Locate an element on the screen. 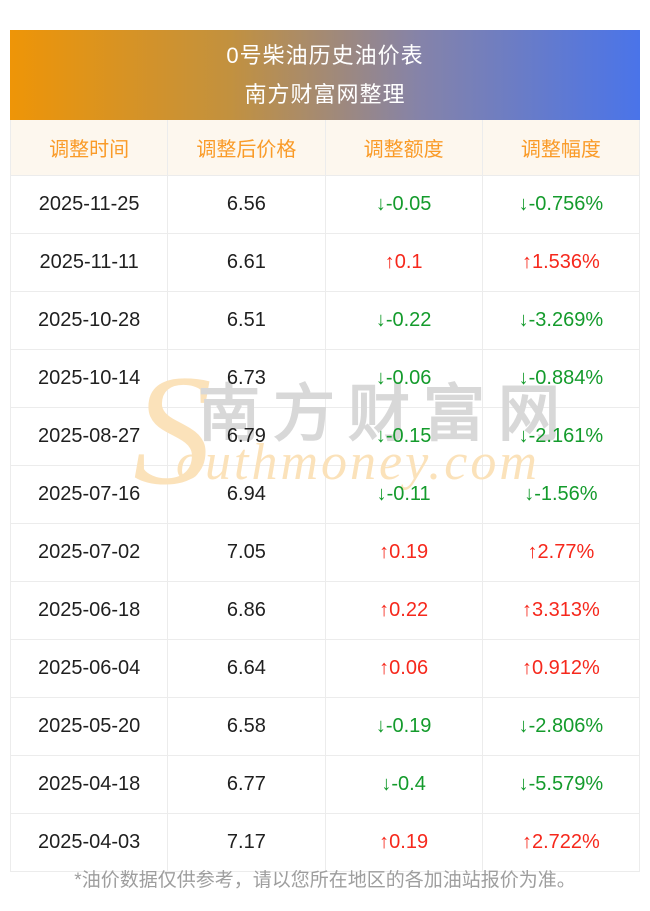  cell-date: 2025-04-03 is located at coordinates (89, 842).